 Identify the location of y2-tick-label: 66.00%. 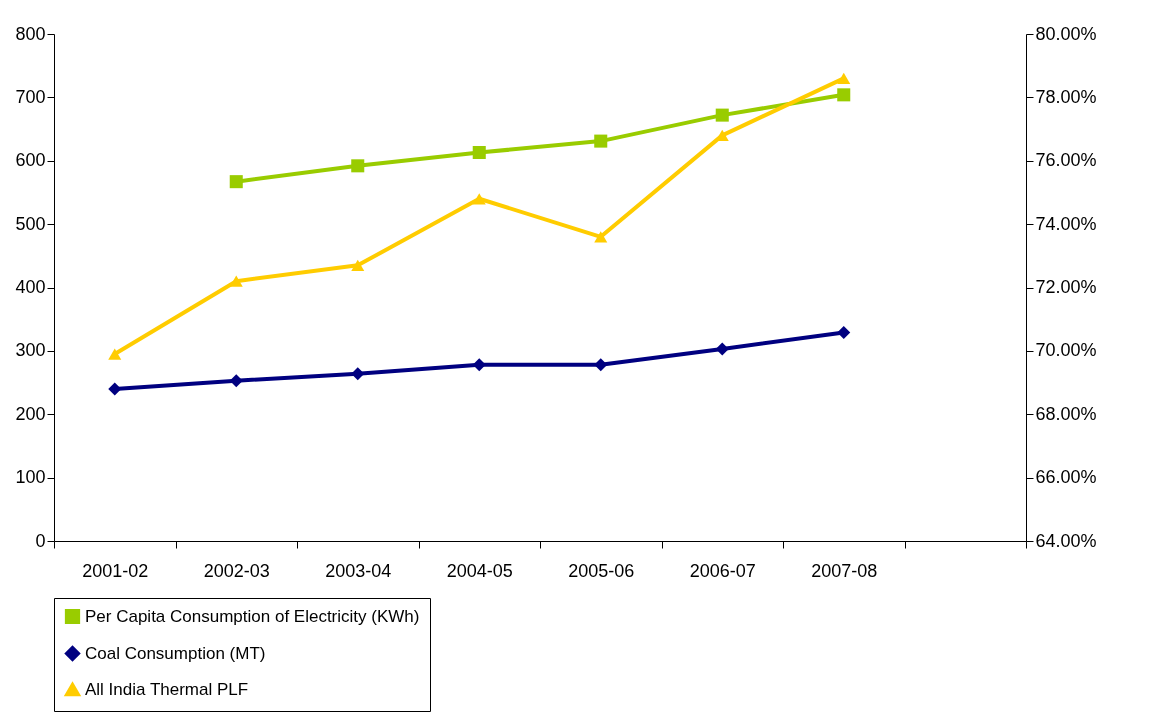
(1066, 477).